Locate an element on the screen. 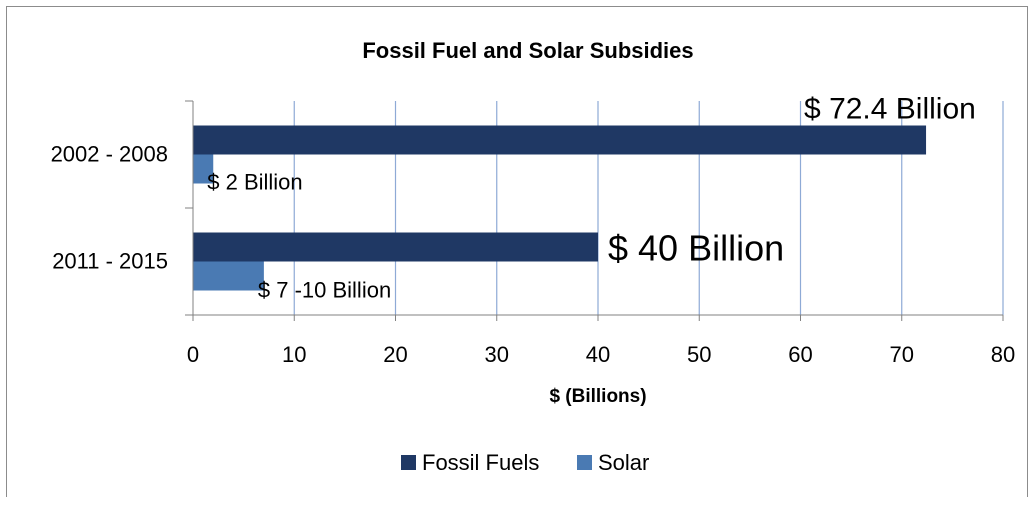 This screenshot has height=505, width=1036. chart-title: Fossil Fuel and Solar Subsidies is located at coordinates (527, 50).